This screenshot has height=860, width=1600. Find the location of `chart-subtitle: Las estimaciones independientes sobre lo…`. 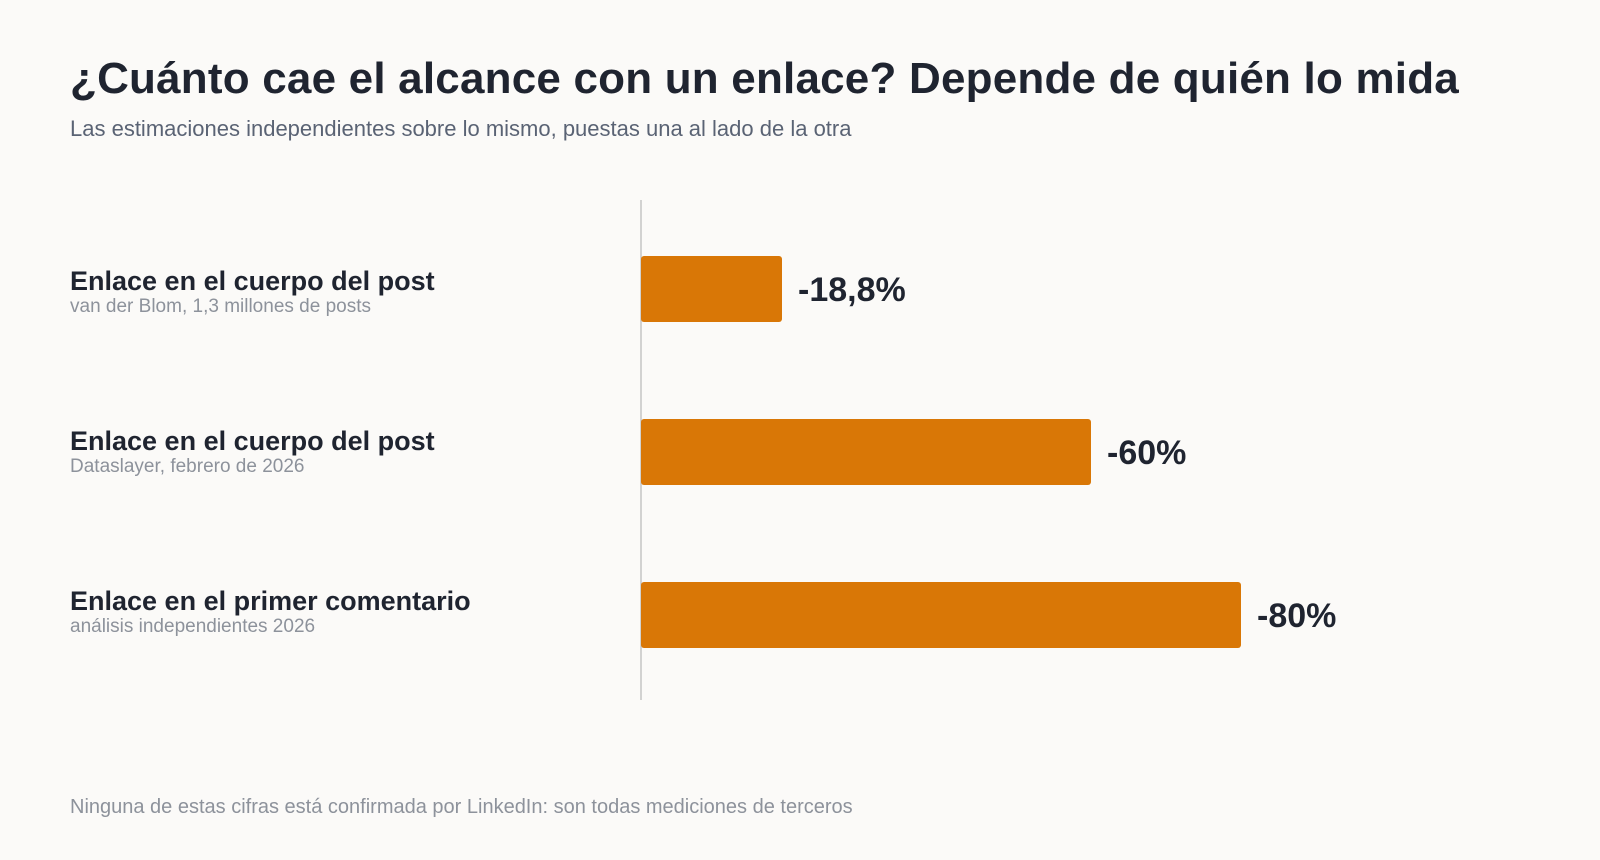

chart-subtitle: Las estimaciones independientes sobre lo… is located at coordinates (461, 128).